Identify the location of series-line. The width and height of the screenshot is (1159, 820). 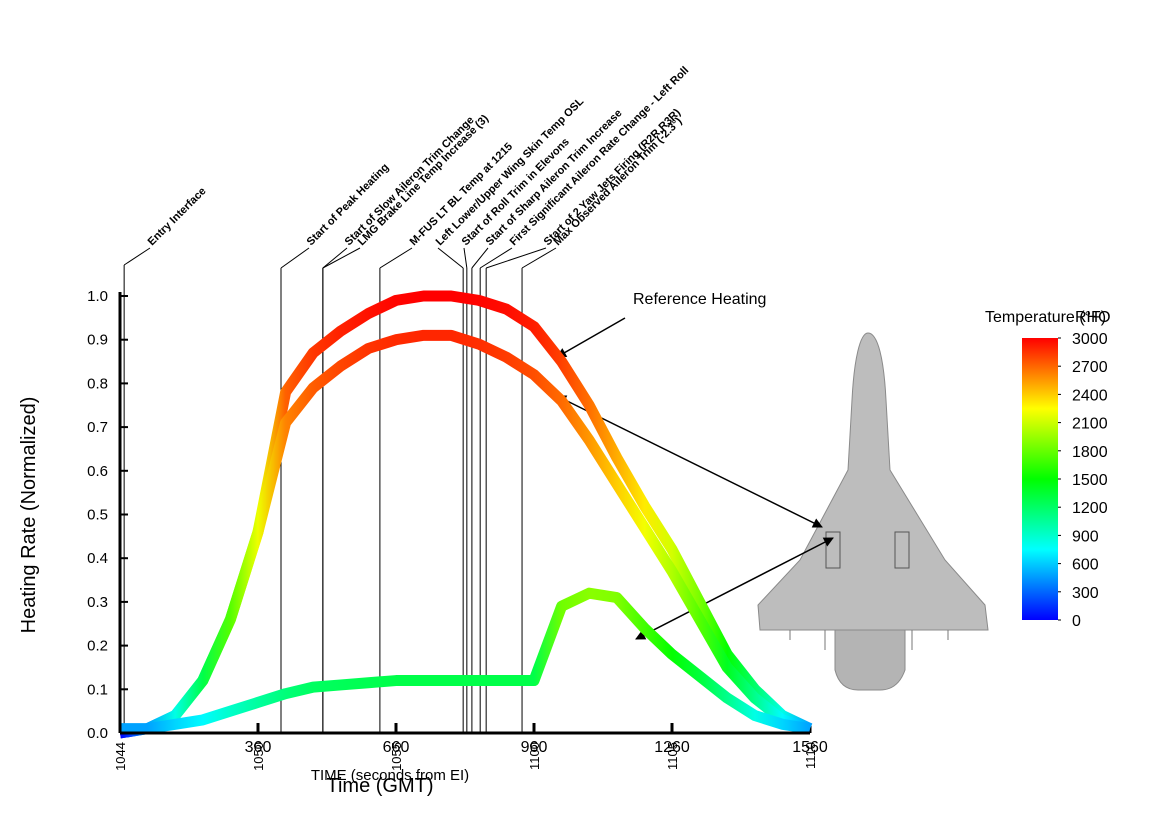
(465, 661).